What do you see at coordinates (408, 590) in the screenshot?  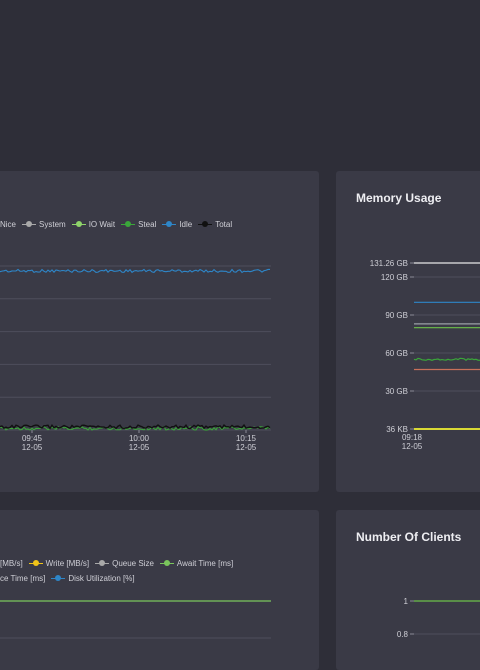 I see `number-of-clients-panel: Number Of Clients 1 0.8` at bounding box center [408, 590].